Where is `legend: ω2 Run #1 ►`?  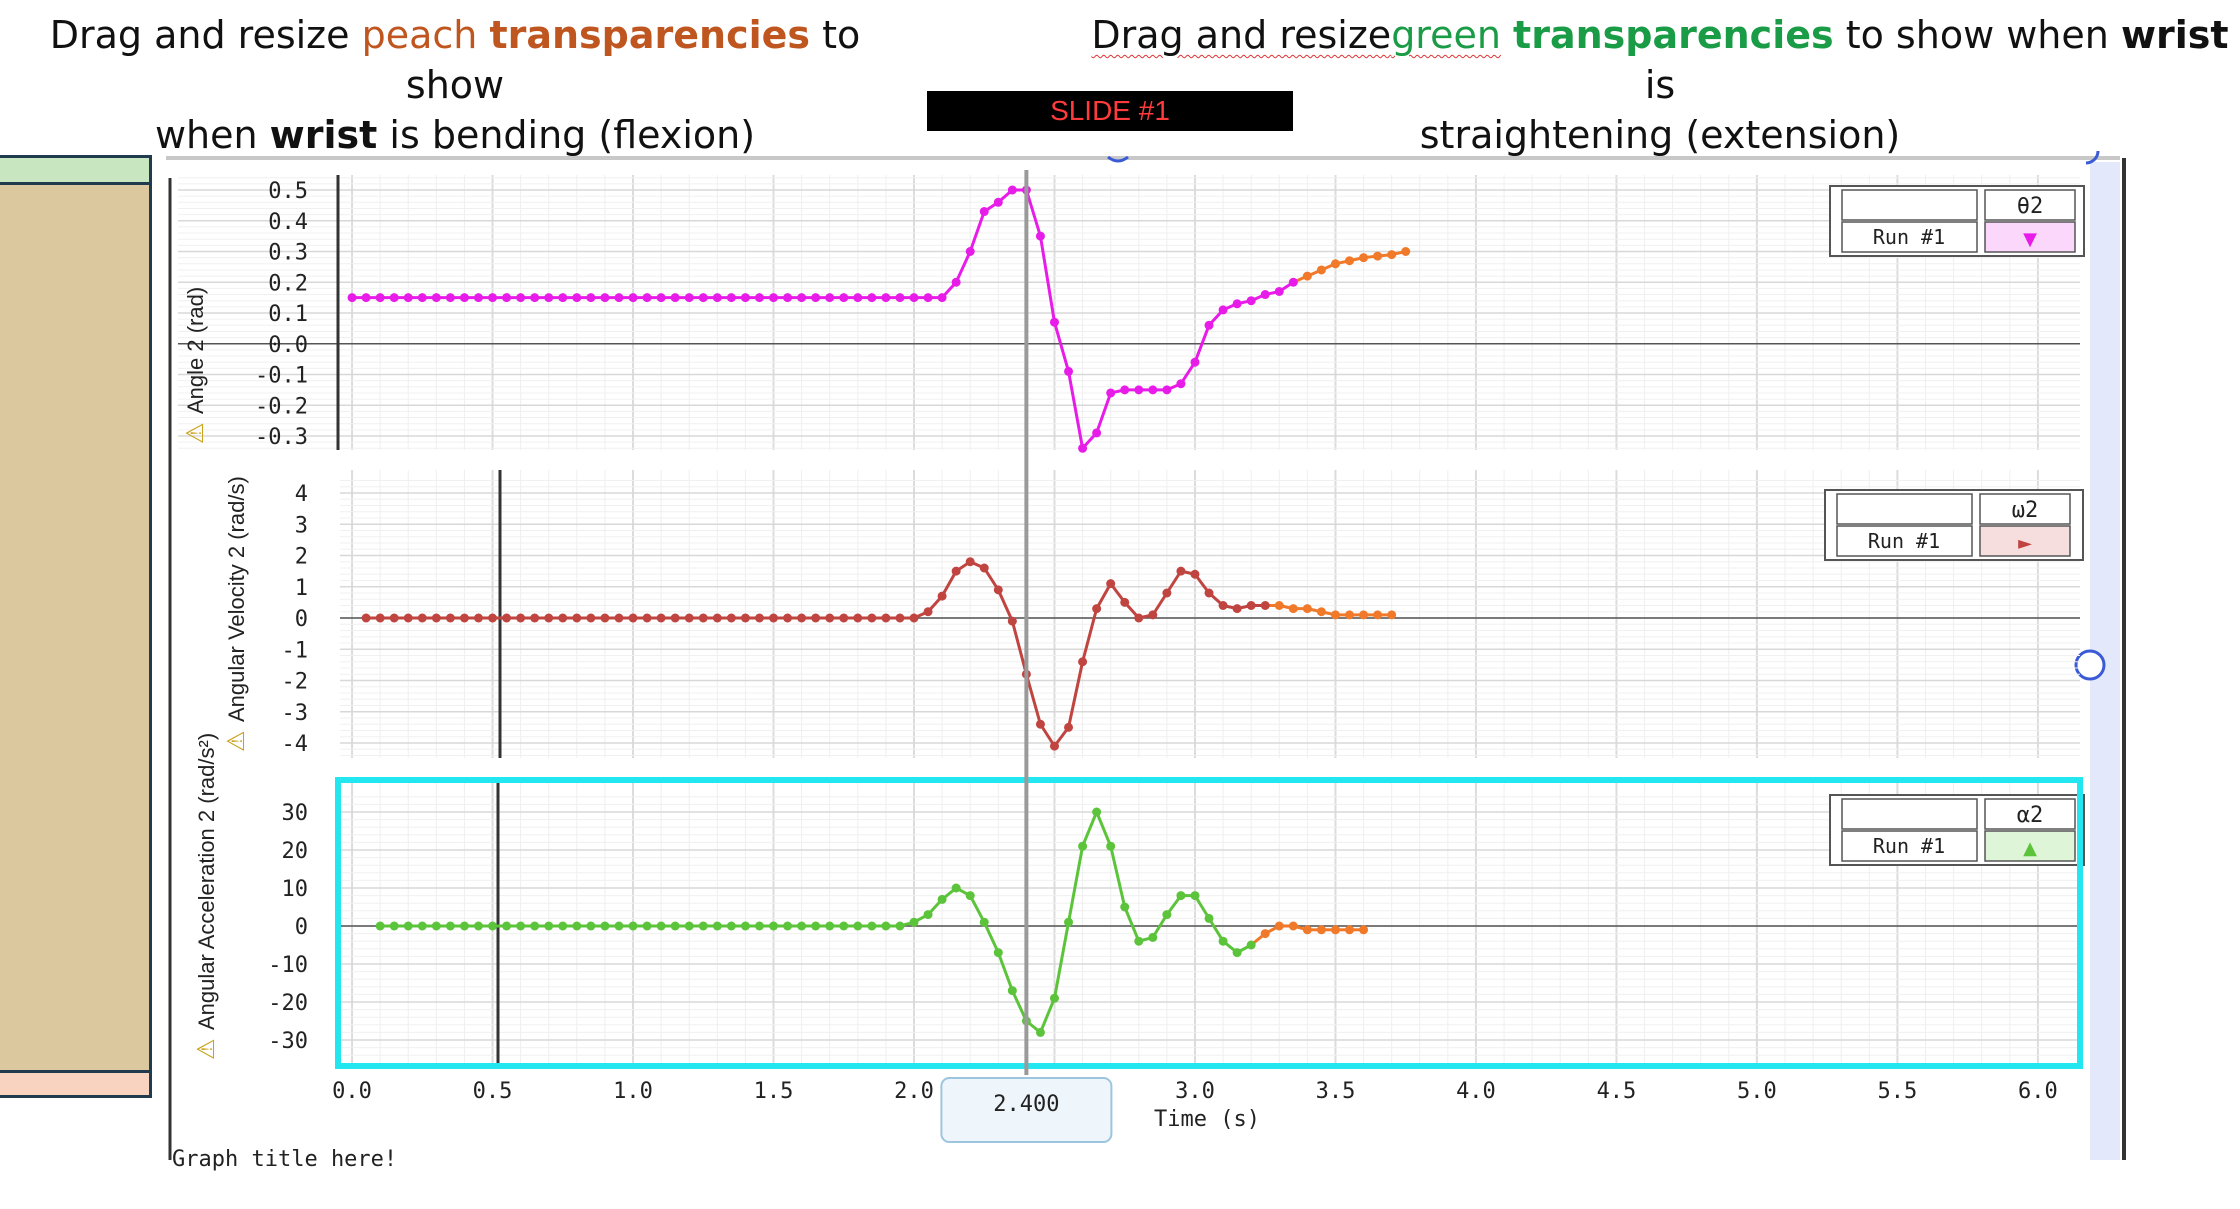
legend: ω2 Run #1 ► is located at coordinates (1954, 525).